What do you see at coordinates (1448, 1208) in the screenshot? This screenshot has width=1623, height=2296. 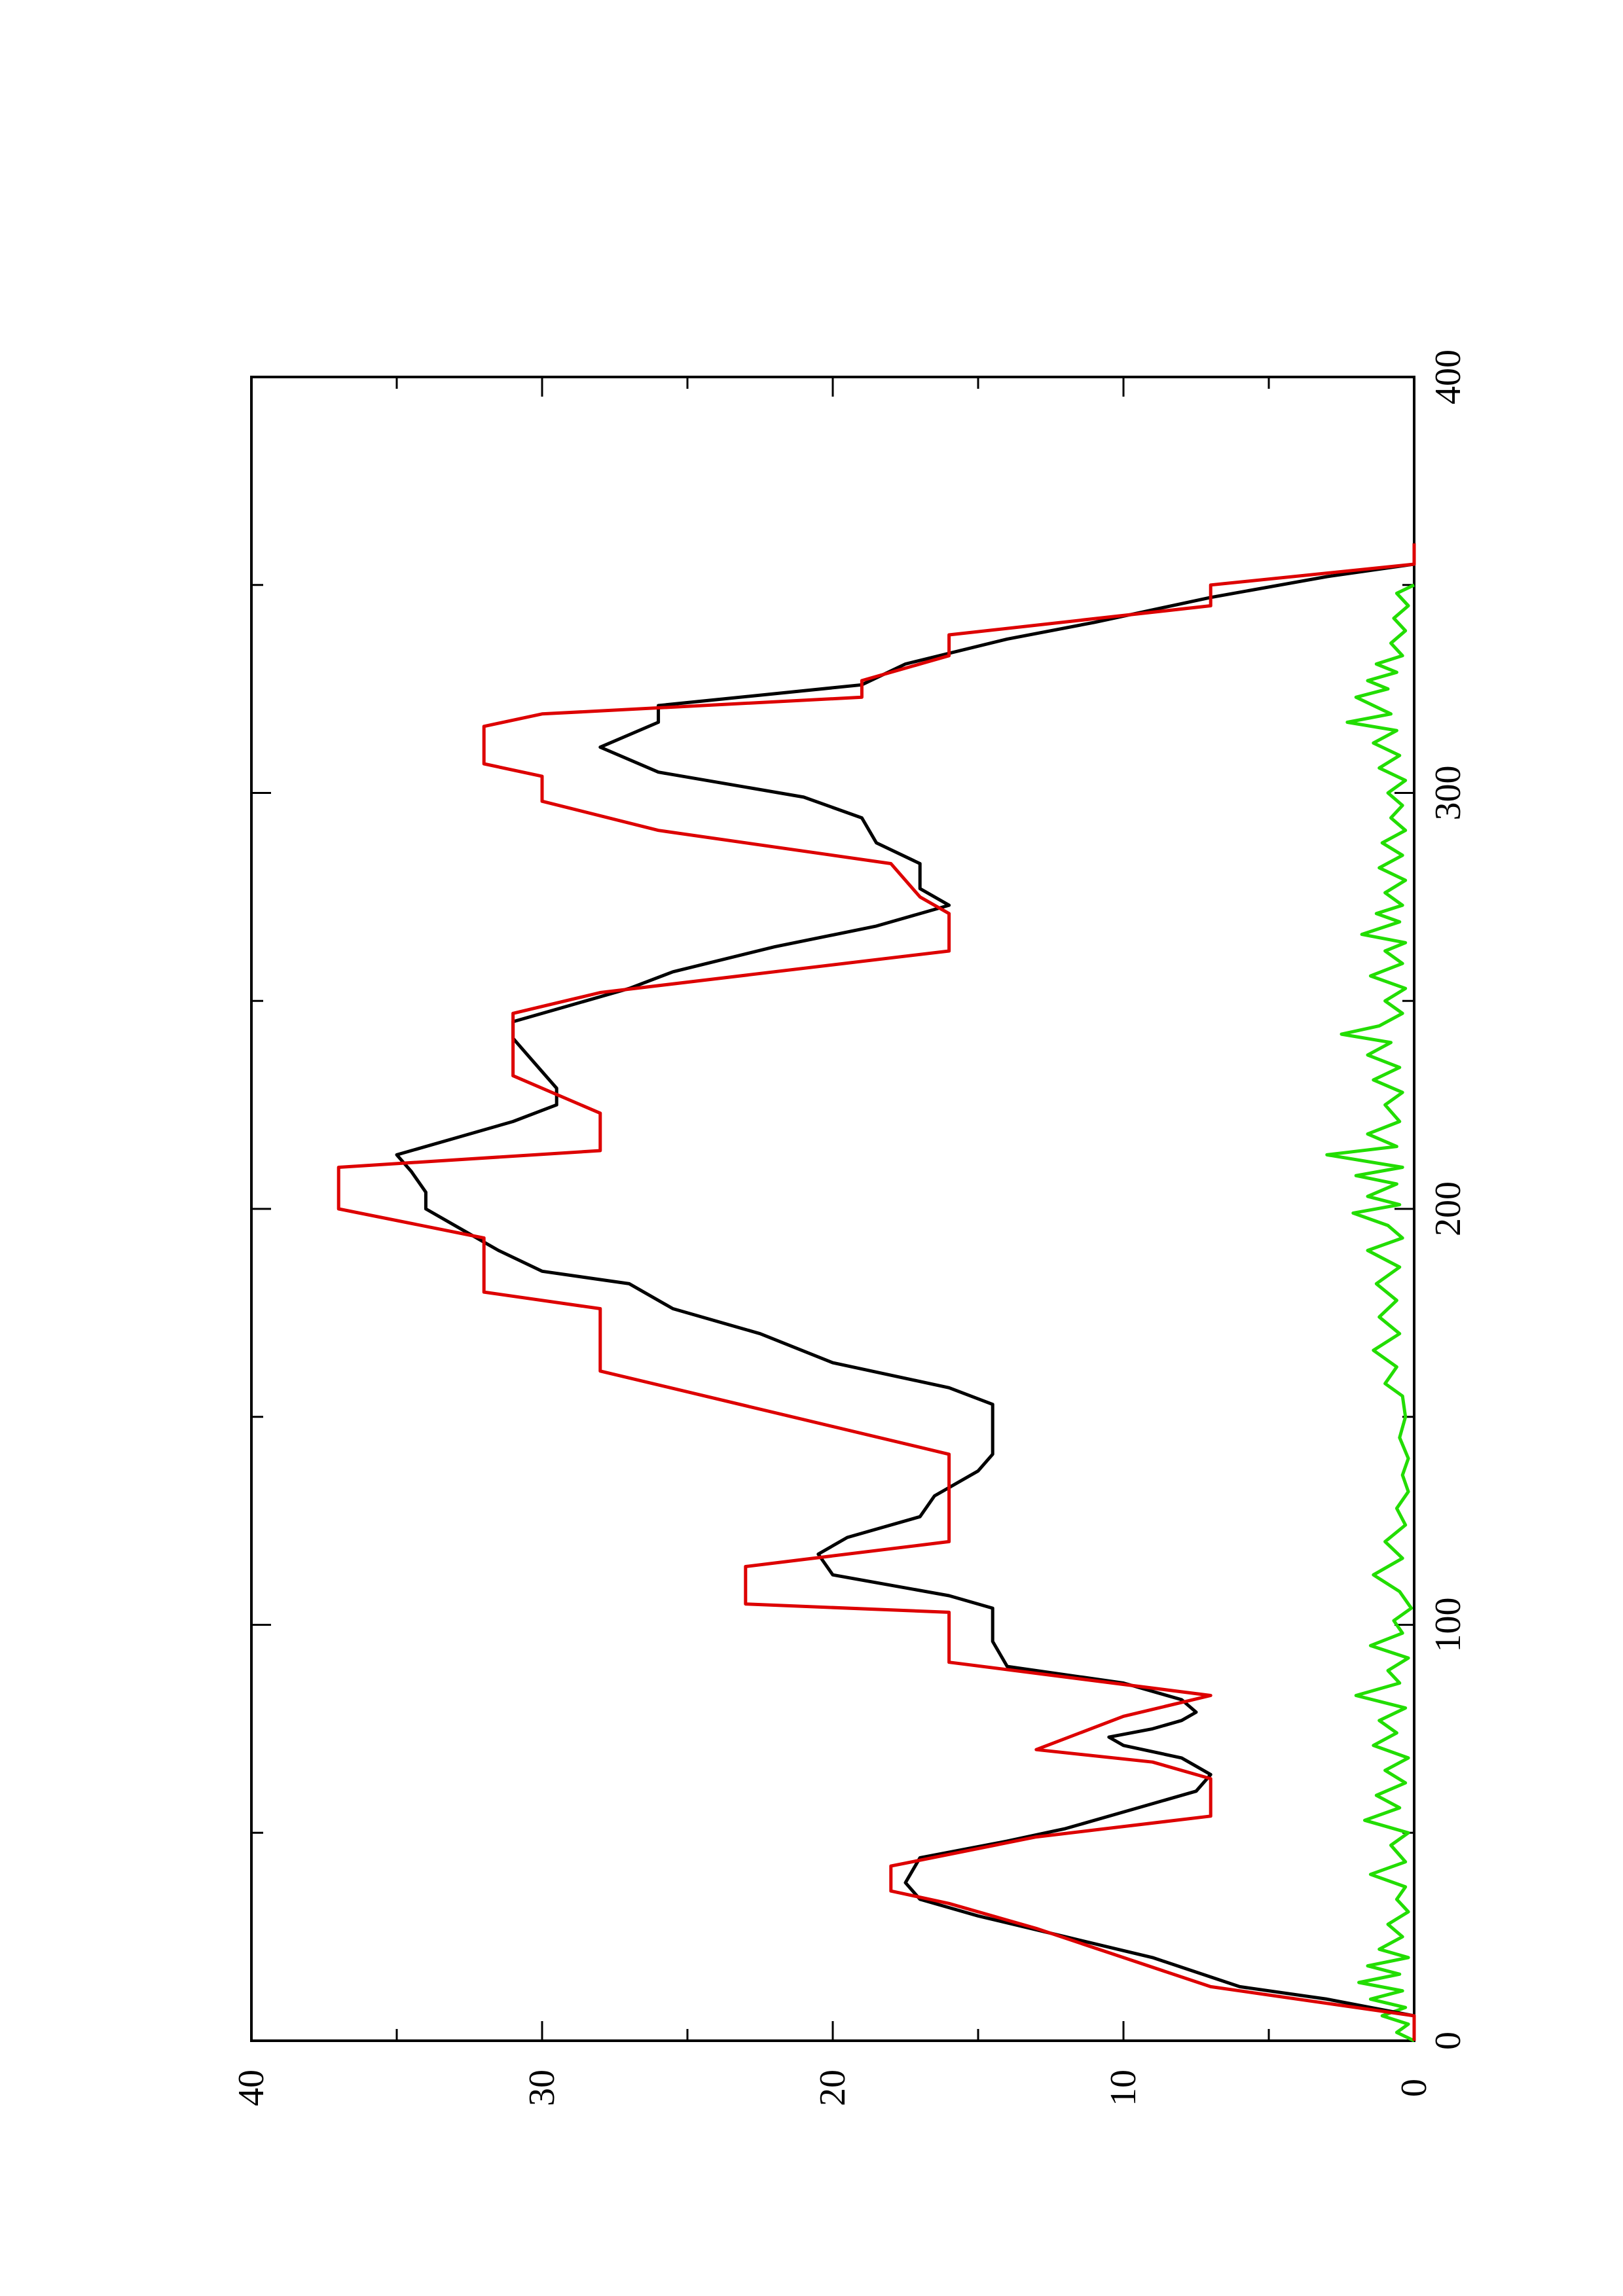 I see `x-tick-label: 200` at bounding box center [1448, 1208].